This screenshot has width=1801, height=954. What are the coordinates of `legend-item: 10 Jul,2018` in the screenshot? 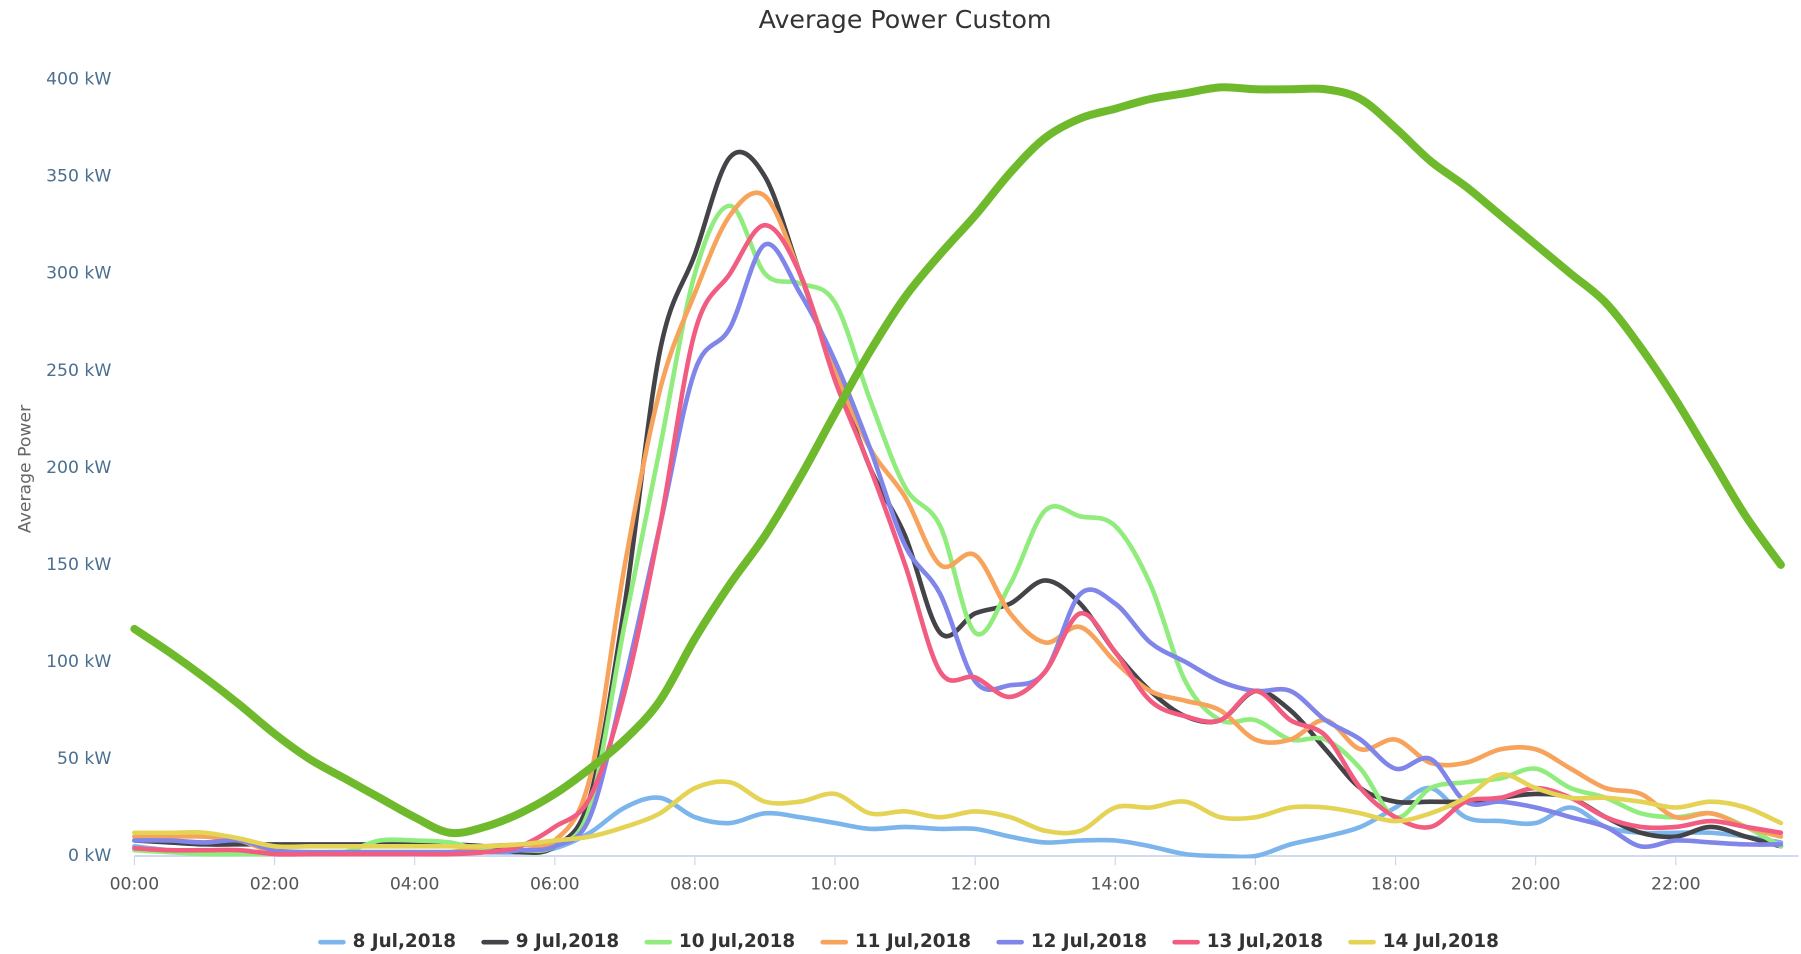 It's located at (719, 941).